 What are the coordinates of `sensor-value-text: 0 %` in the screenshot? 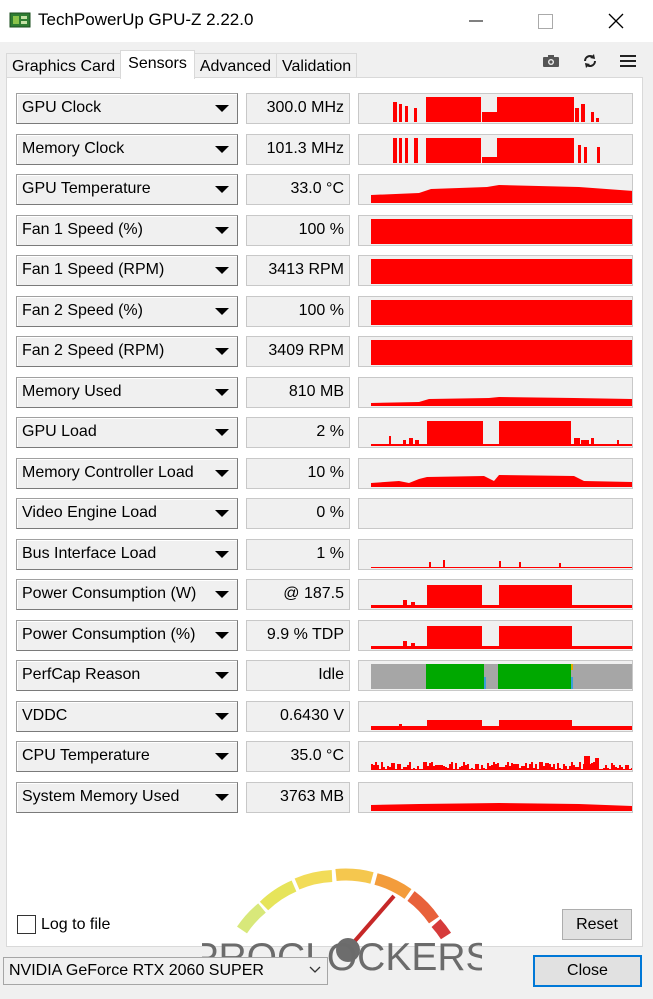 It's located at (330, 512).